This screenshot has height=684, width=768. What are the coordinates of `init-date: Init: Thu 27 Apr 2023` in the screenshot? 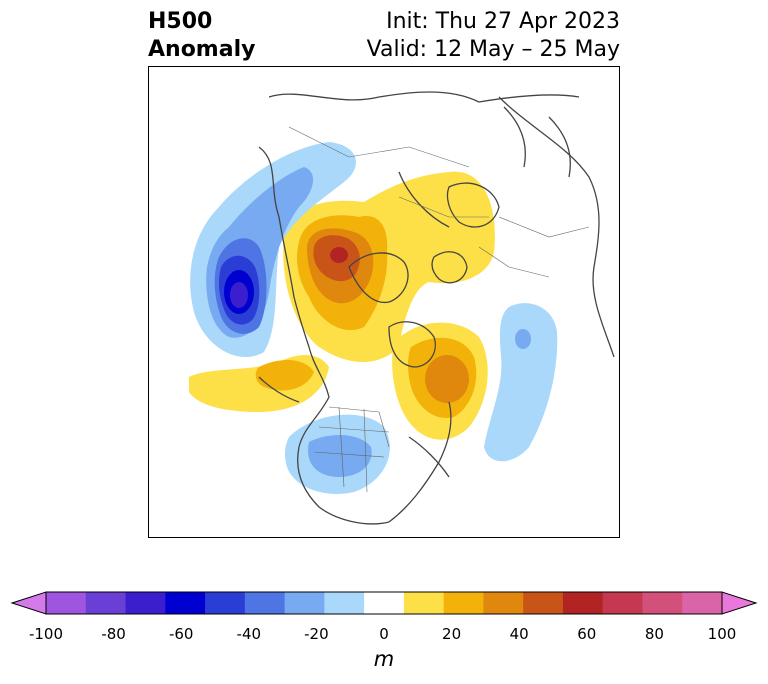 It's located at (503, 21).